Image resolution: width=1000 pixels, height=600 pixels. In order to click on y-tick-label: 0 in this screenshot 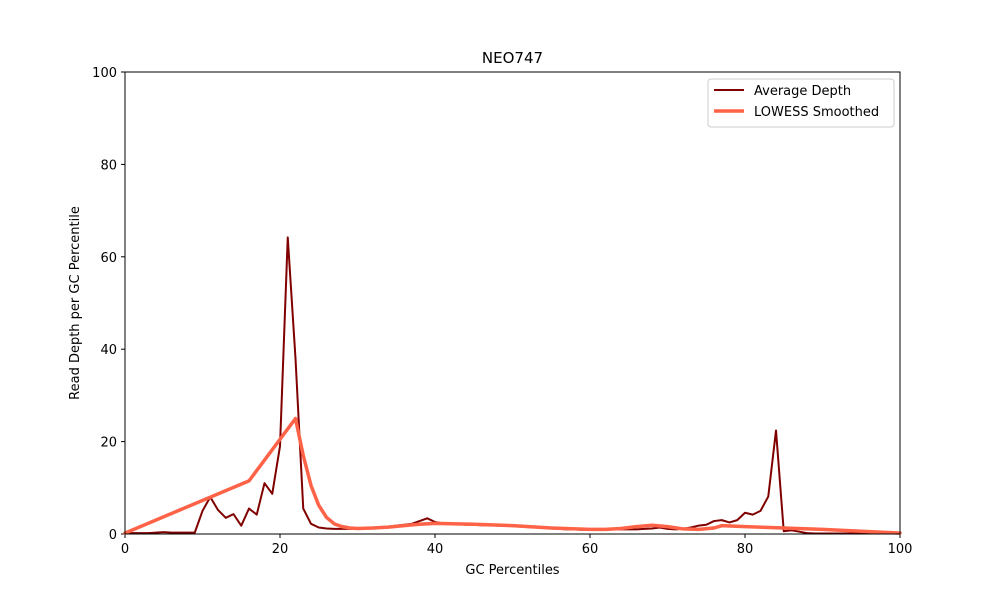, I will do `click(113, 535)`.